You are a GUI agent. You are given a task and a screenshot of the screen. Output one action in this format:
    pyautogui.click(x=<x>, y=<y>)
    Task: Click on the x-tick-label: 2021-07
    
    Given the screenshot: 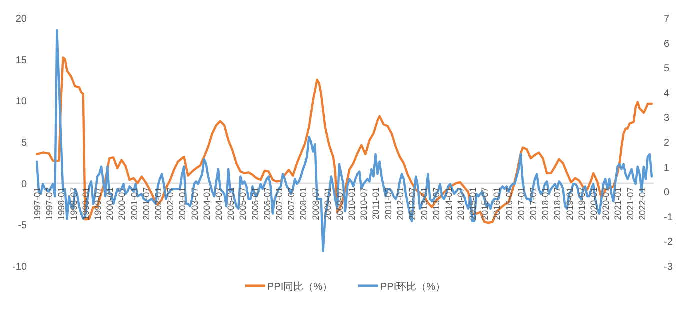 What is the action you would take?
    pyautogui.click(x=630, y=203)
    